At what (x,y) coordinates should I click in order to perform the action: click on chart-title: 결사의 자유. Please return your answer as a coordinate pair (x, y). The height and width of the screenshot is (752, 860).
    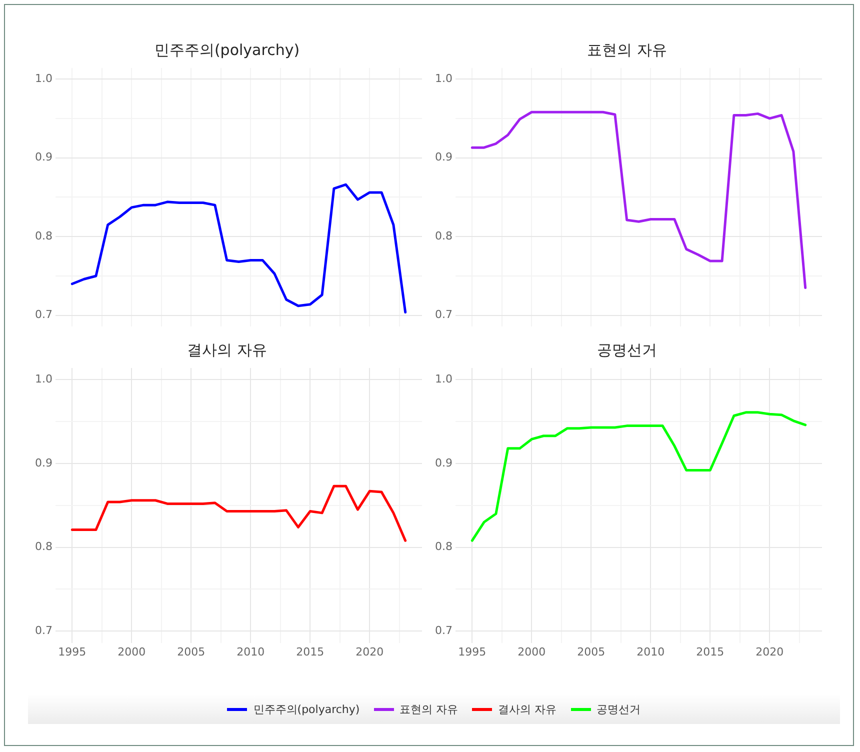
    Looking at the image, I should click on (227, 349).